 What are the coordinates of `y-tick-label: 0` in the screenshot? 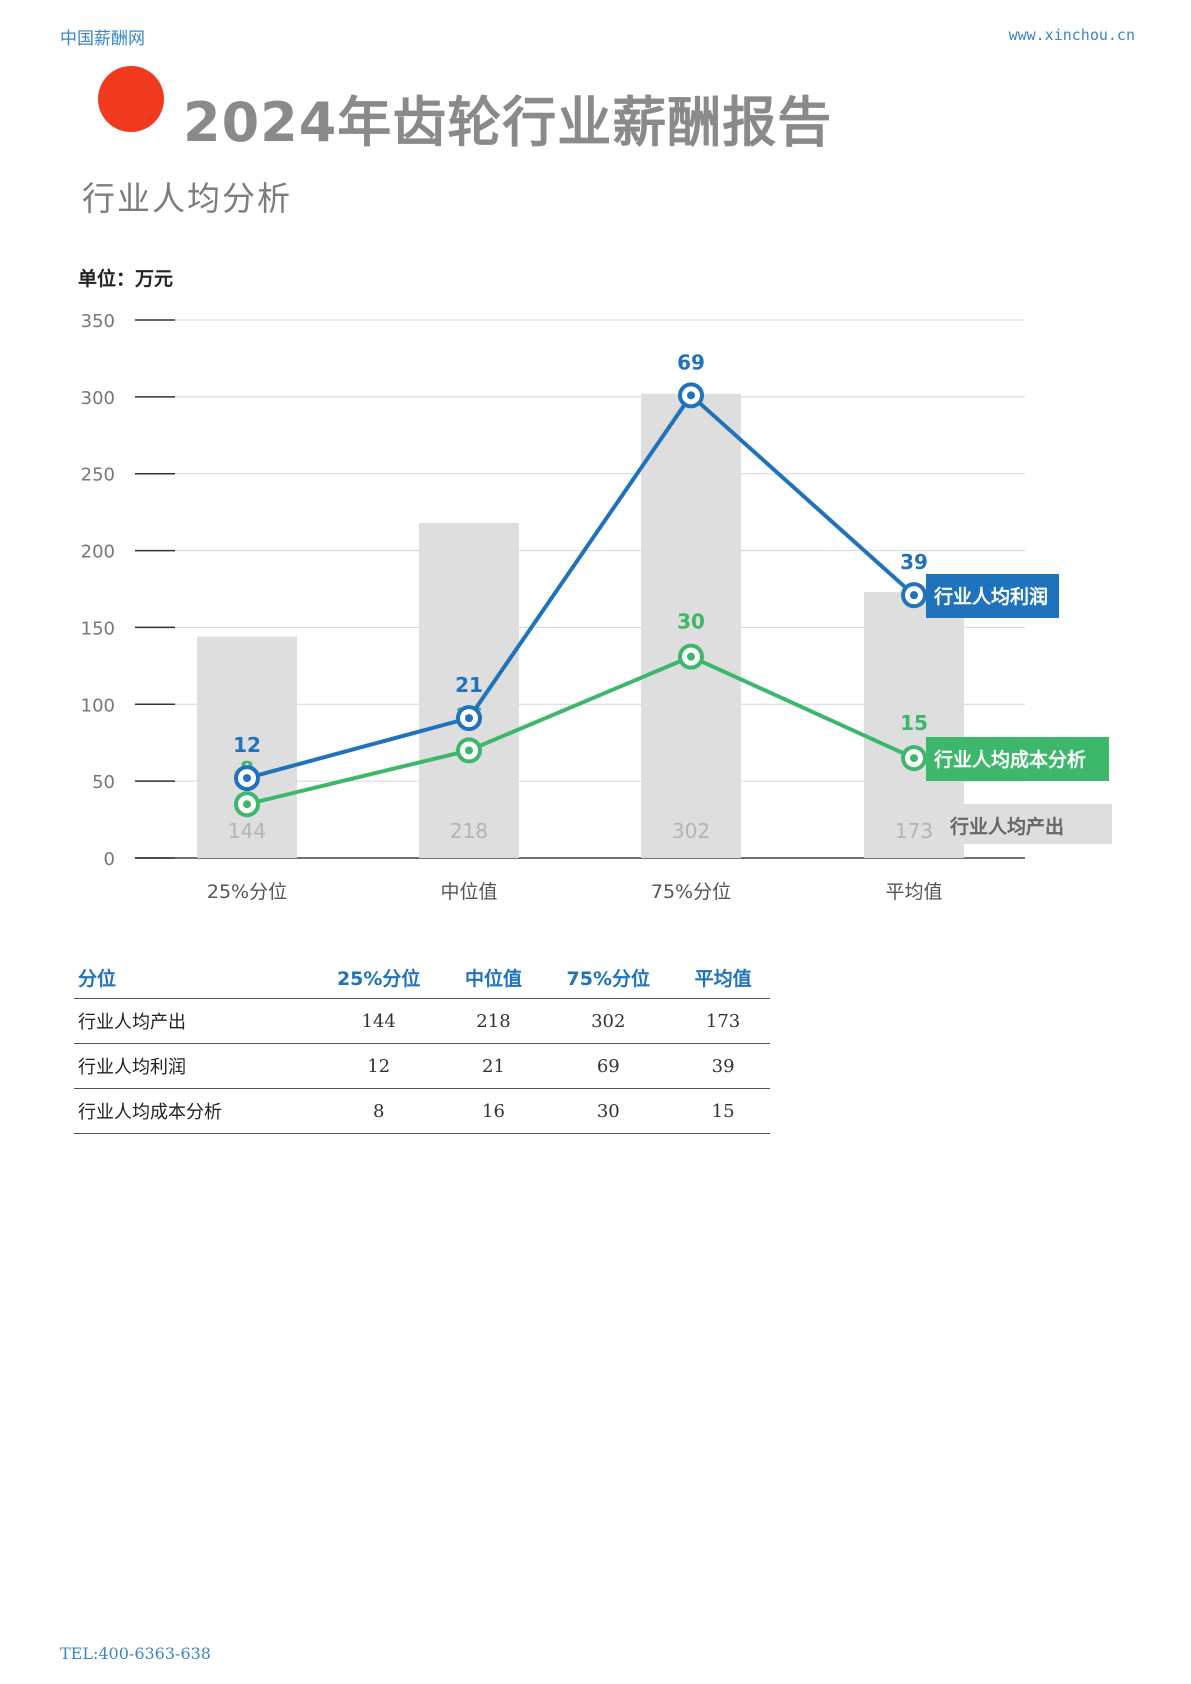 It's located at (109, 859).